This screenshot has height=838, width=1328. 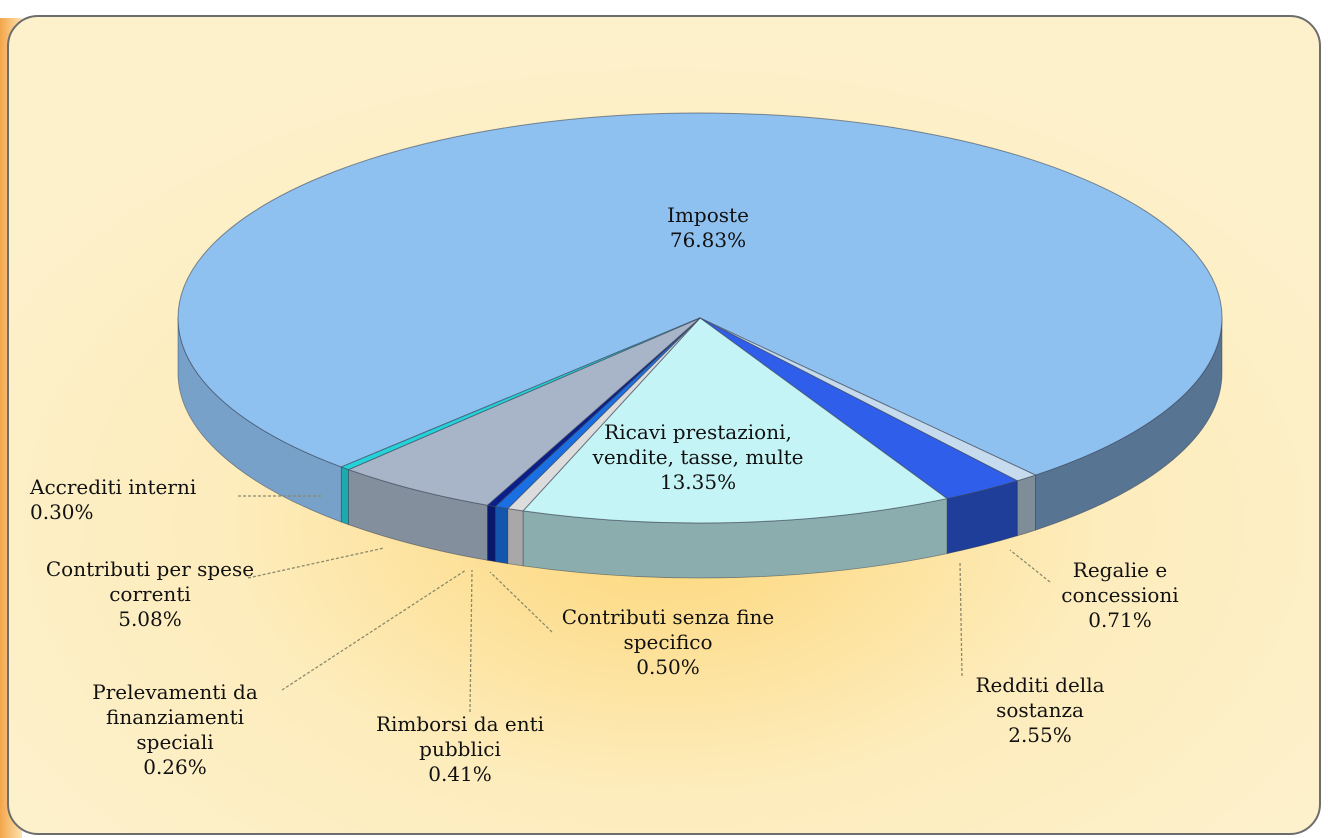 I want to click on slice-label: Rimborsi da enti pubblici 0.41%, so click(x=460, y=749).